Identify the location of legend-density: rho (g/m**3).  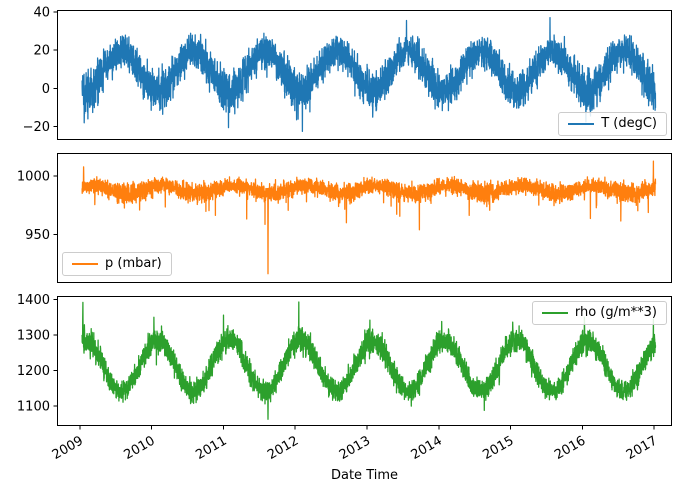
(599, 313).